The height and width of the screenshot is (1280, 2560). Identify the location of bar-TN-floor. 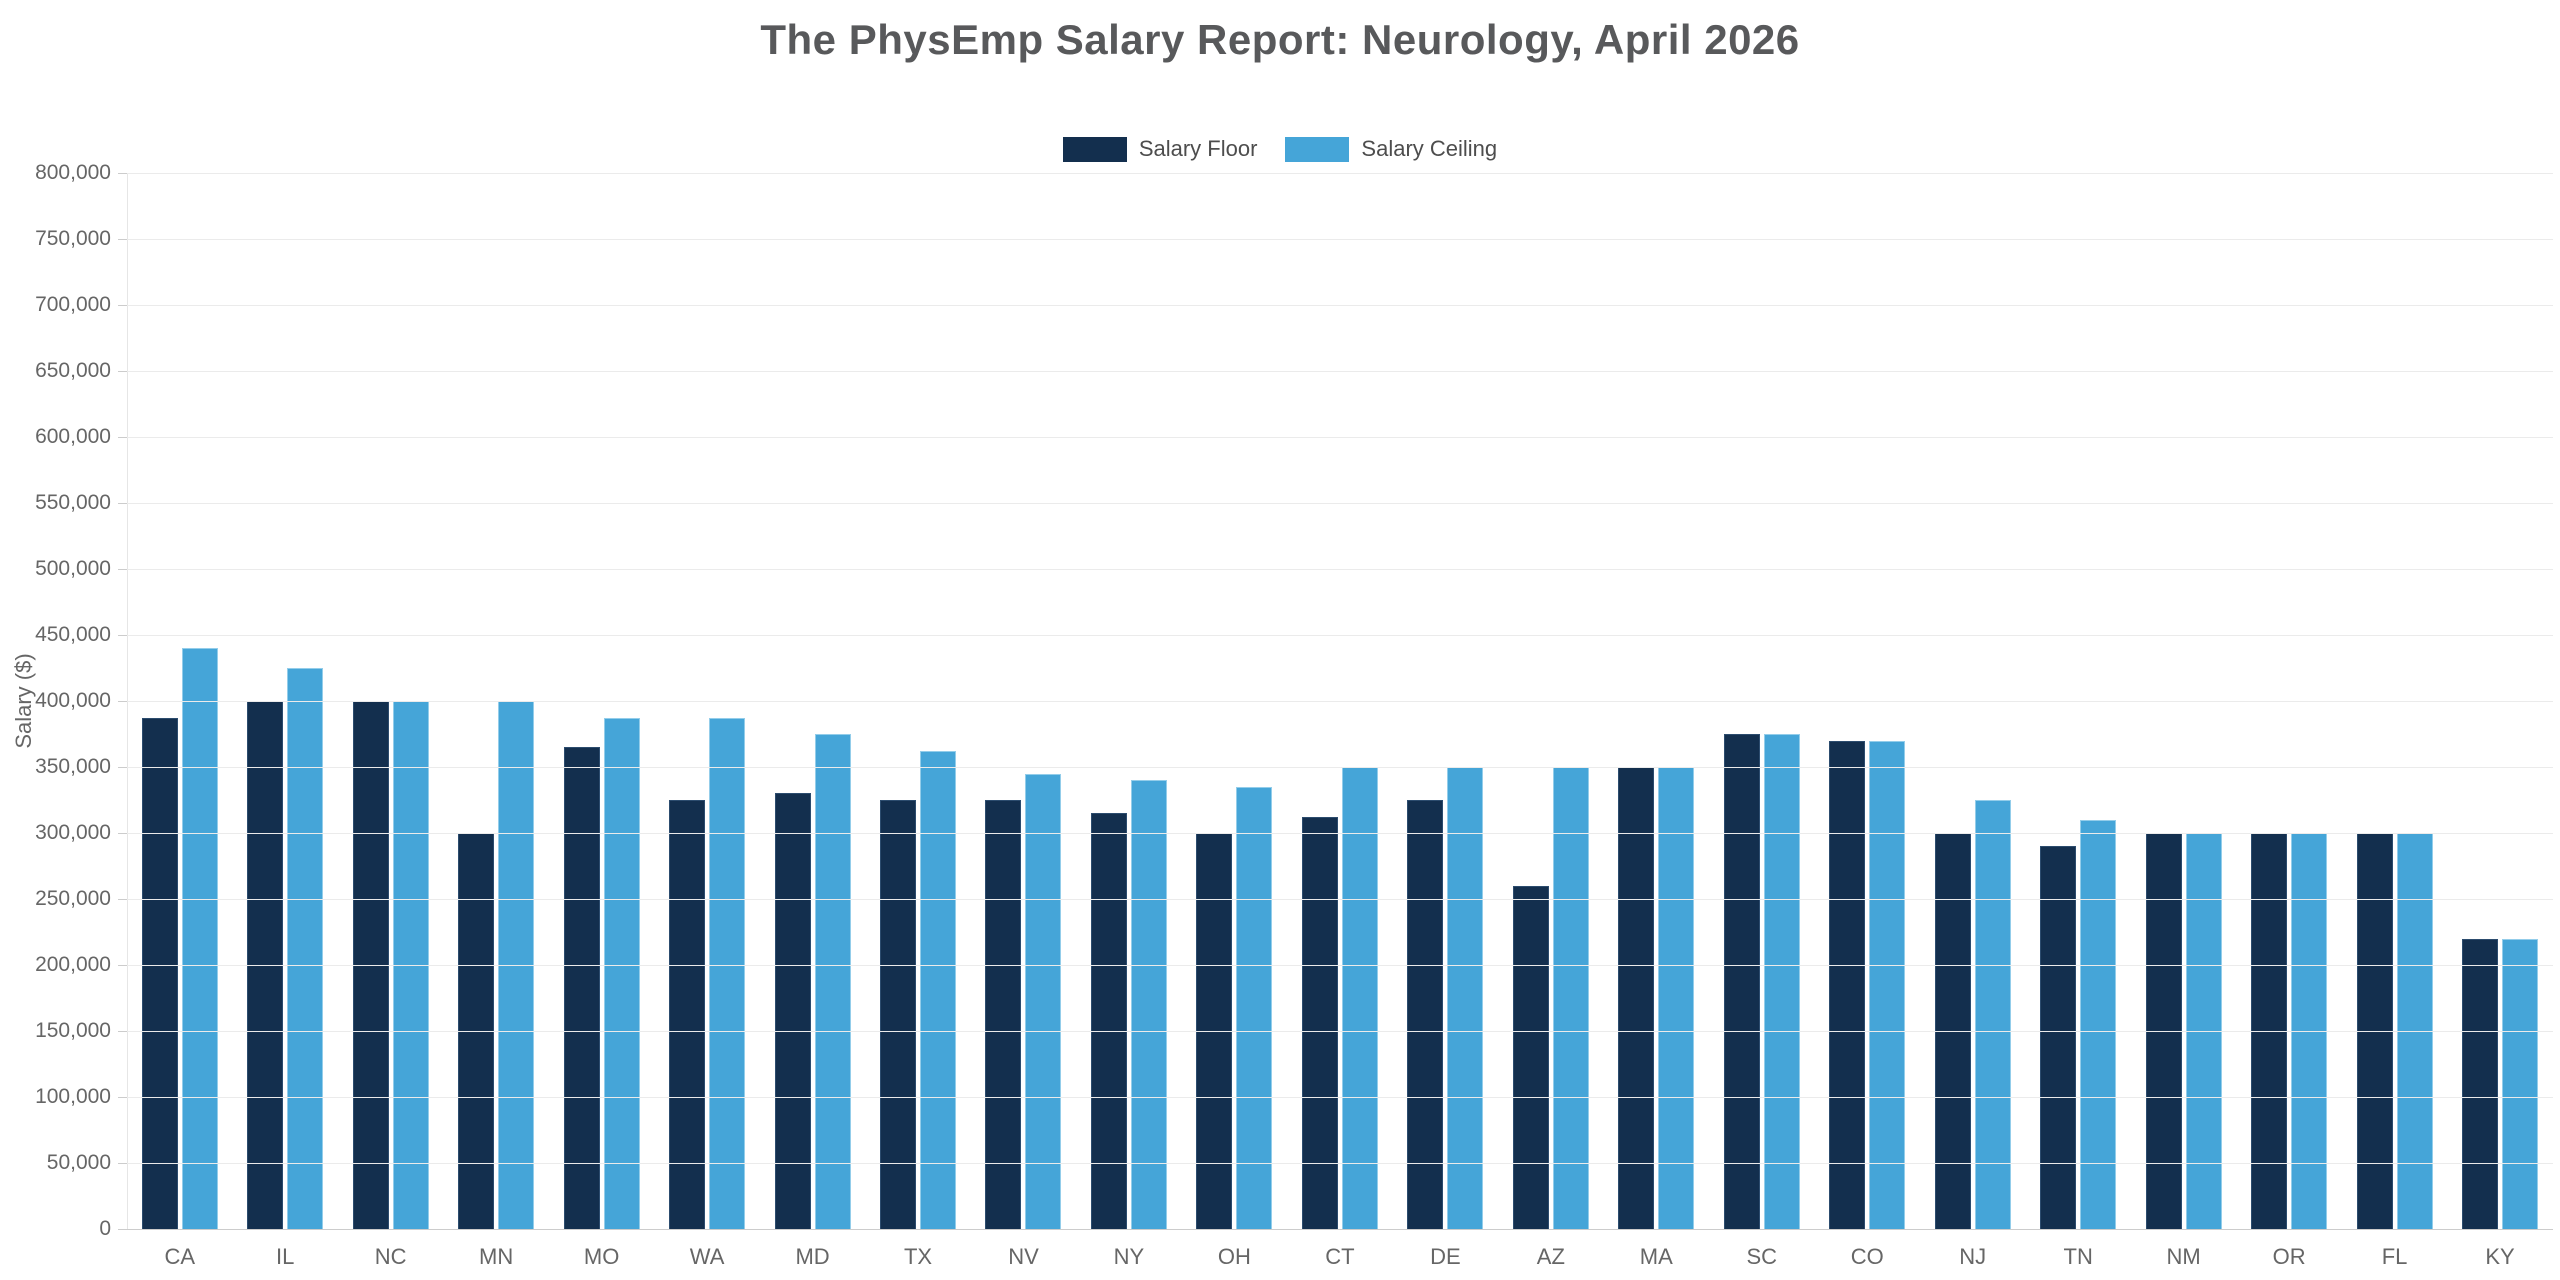
(2058, 1037).